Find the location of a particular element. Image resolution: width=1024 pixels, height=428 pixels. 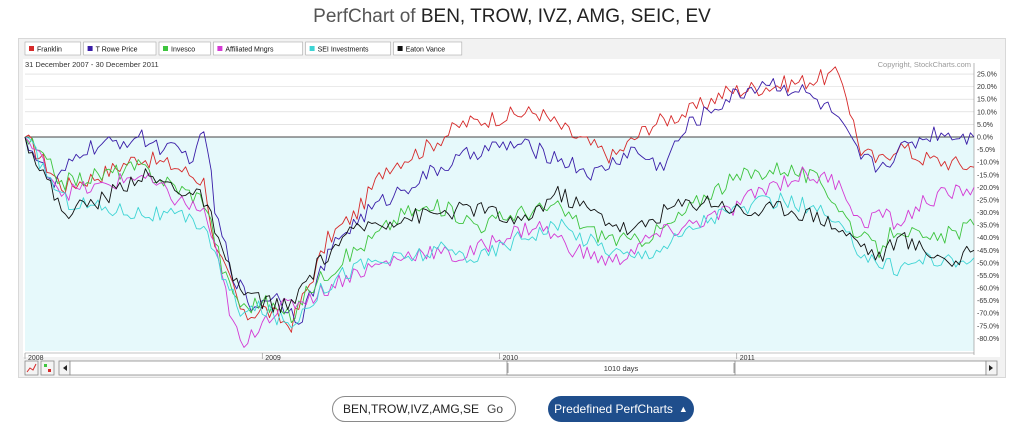

legend-label: SEI Investments is located at coordinates (343, 50).